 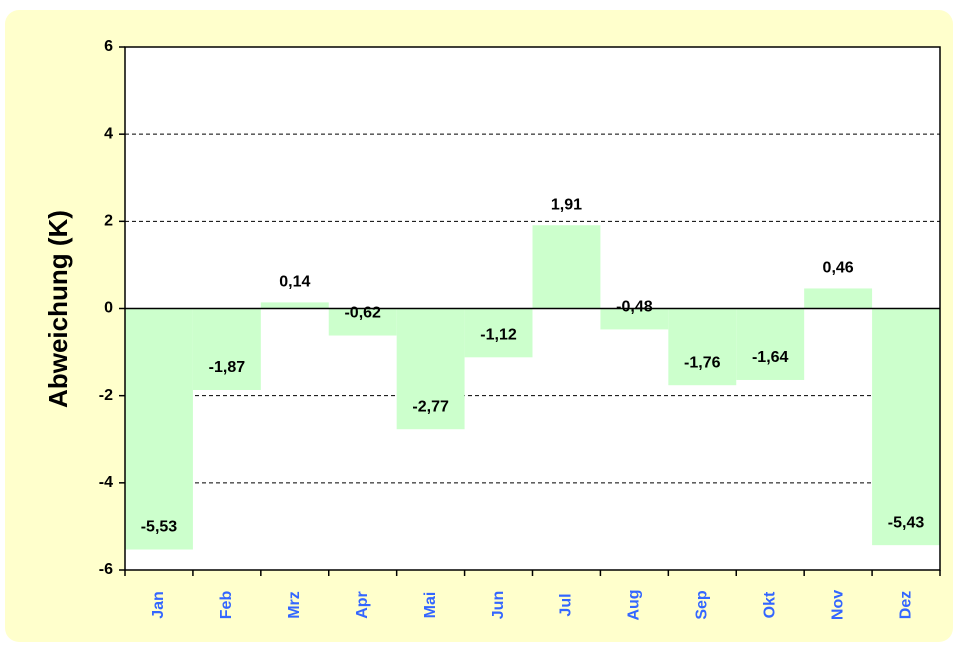 What do you see at coordinates (108, 46) in the screenshot?
I see `y-tick-label: 6` at bounding box center [108, 46].